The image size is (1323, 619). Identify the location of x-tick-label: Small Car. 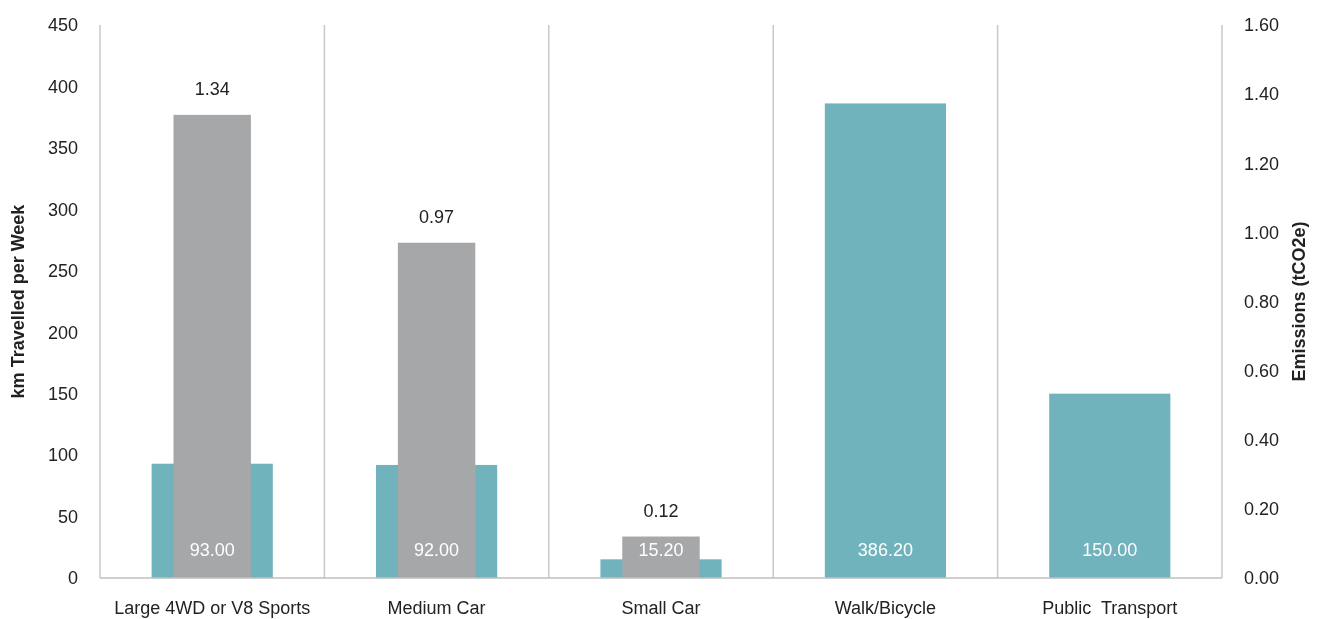
(661, 608).